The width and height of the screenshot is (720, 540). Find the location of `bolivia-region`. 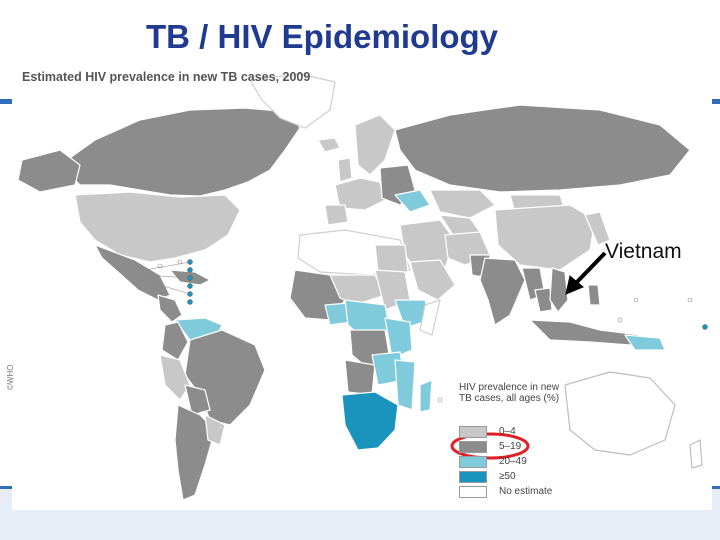

bolivia-region is located at coordinates (197, 400).